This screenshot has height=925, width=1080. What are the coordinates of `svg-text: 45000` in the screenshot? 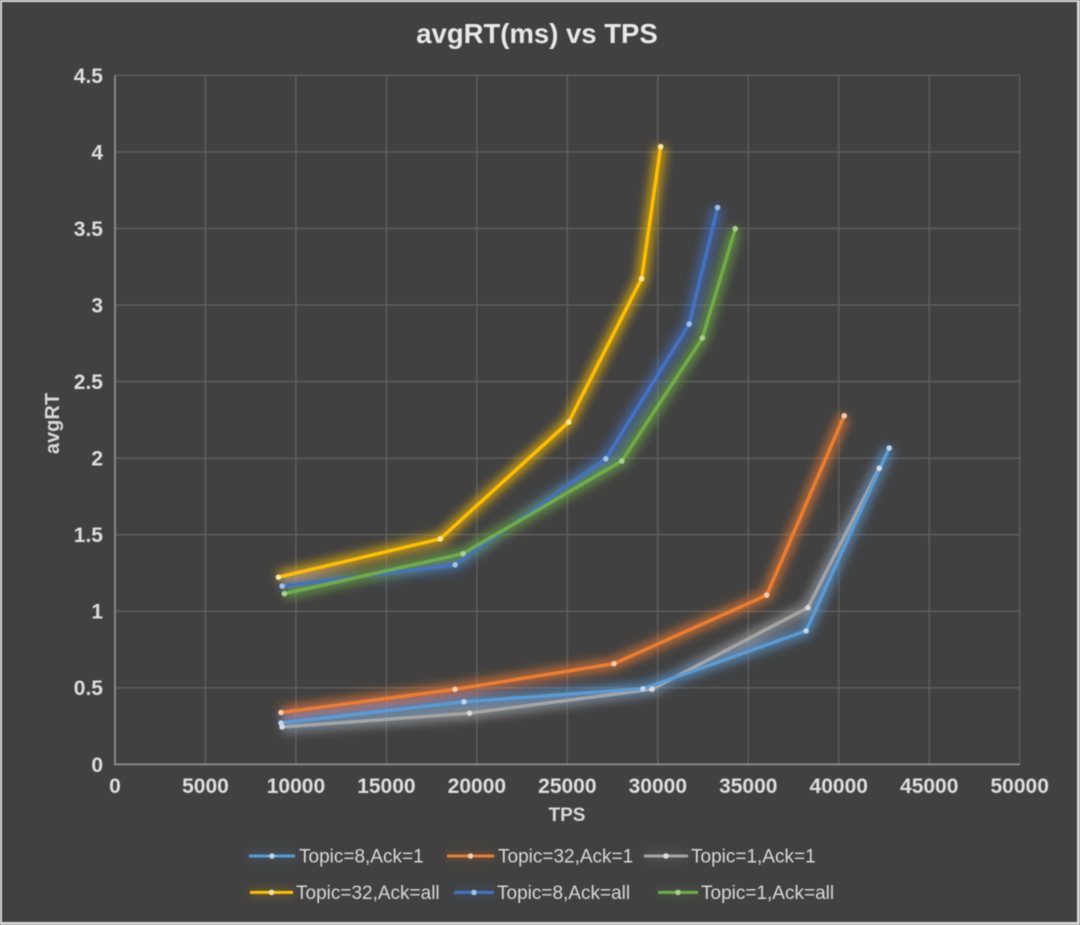 It's located at (929, 786).